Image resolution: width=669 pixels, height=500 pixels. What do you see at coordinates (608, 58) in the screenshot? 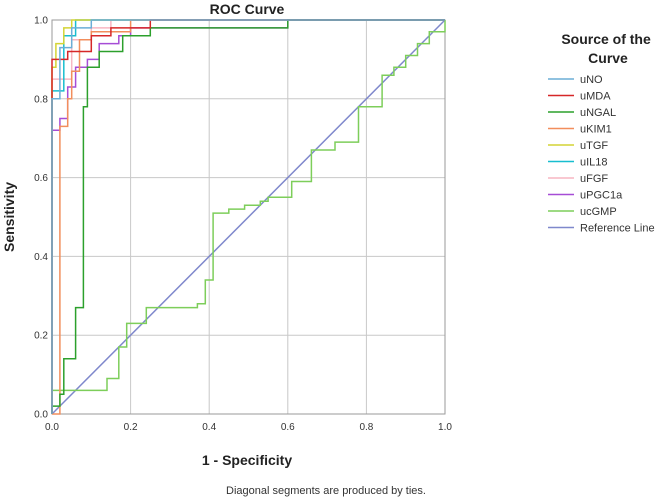
I see `legend-title-line-2: Curve` at bounding box center [608, 58].